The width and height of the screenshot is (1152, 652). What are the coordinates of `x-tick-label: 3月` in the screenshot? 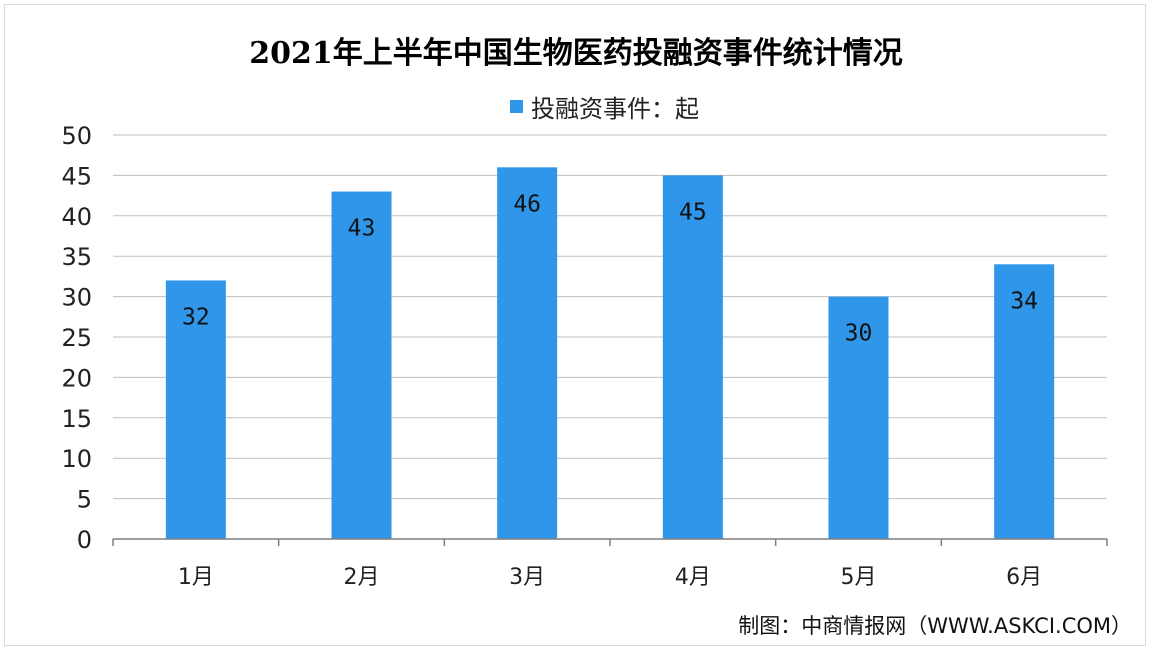 It's located at (527, 577).